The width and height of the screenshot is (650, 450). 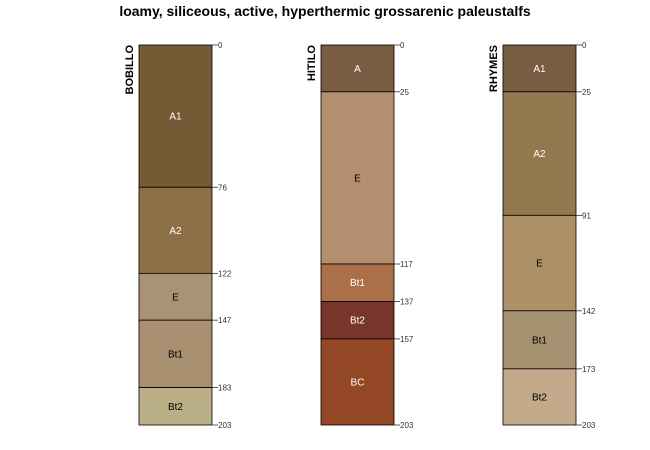 What do you see at coordinates (225, 273) in the screenshot?
I see `depth-label: 122` at bounding box center [225, 273].